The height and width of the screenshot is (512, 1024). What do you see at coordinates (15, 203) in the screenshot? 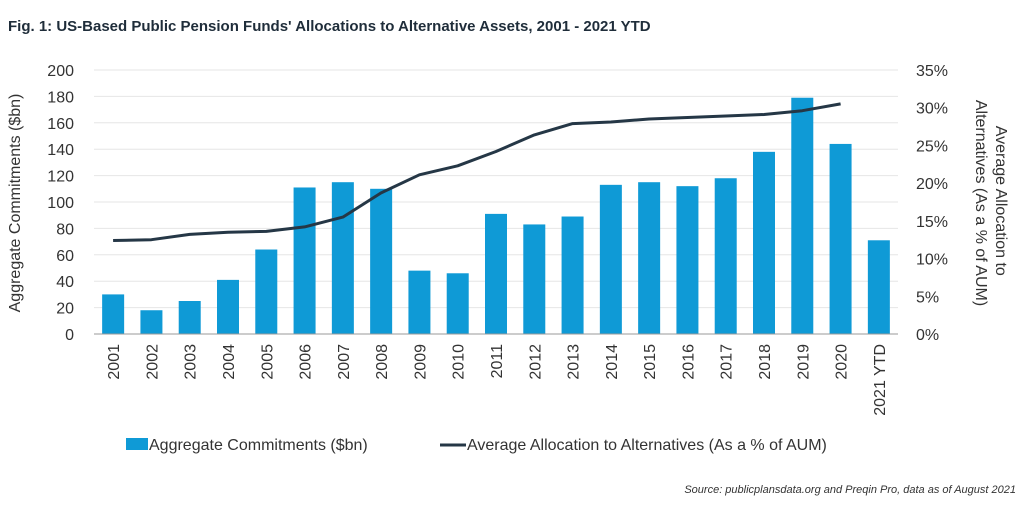
I see `left-axis-title: Aggregate Commitments ($bn)` at bounding box center [15, 203].